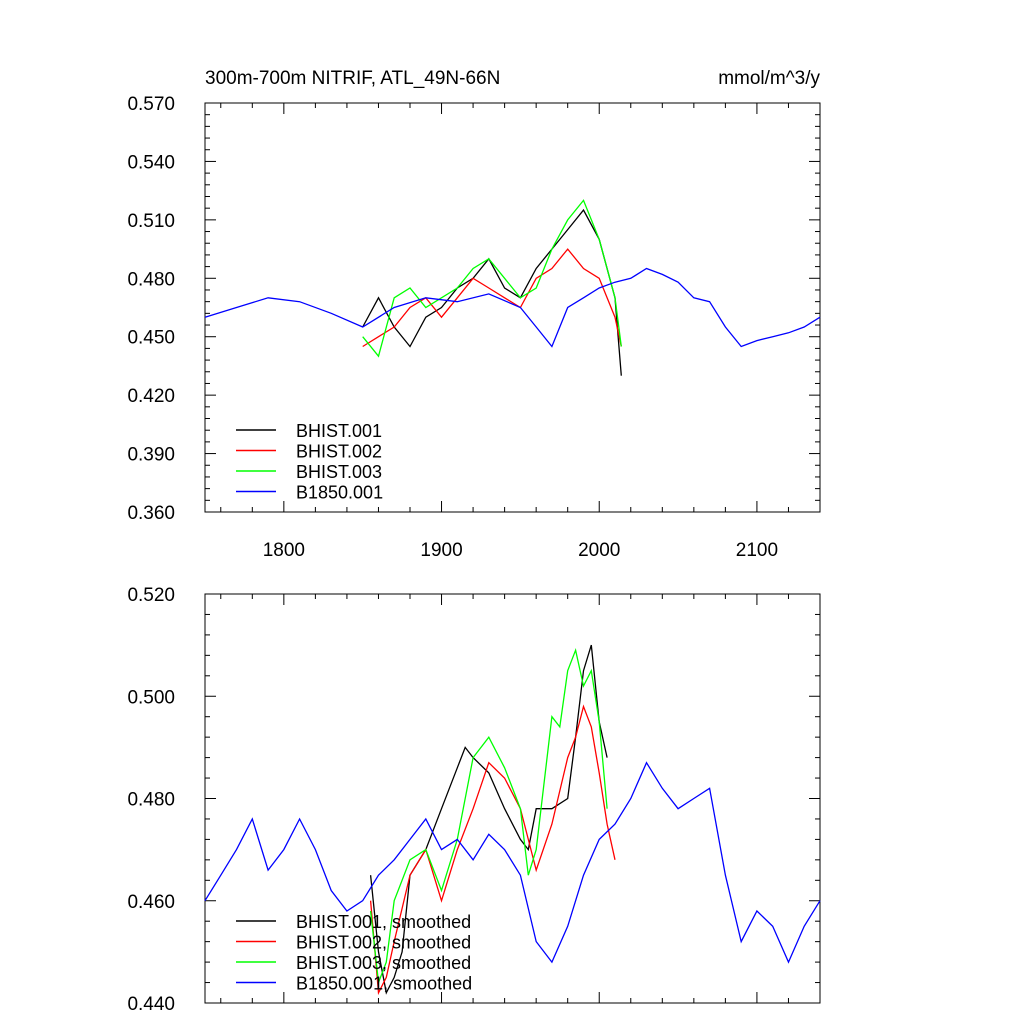 The width and height of the screenshot is (1024, 1024). Describe the element at coordinates (441, 550) in the screenshot. I see `x-tick-label: 1900` at that location.